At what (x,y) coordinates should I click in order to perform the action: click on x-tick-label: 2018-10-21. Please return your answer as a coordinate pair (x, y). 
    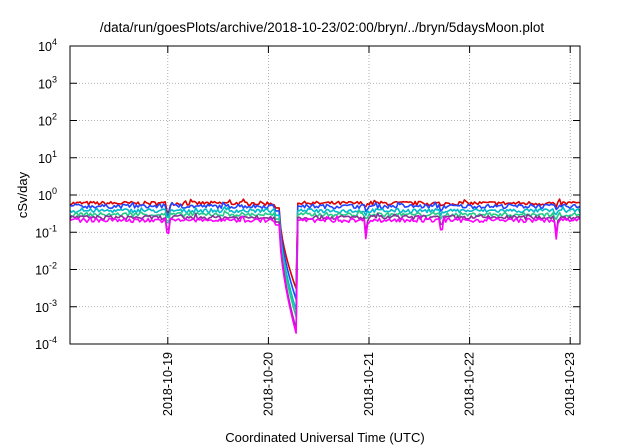
    Looking at the image, I should click on (369, 384).